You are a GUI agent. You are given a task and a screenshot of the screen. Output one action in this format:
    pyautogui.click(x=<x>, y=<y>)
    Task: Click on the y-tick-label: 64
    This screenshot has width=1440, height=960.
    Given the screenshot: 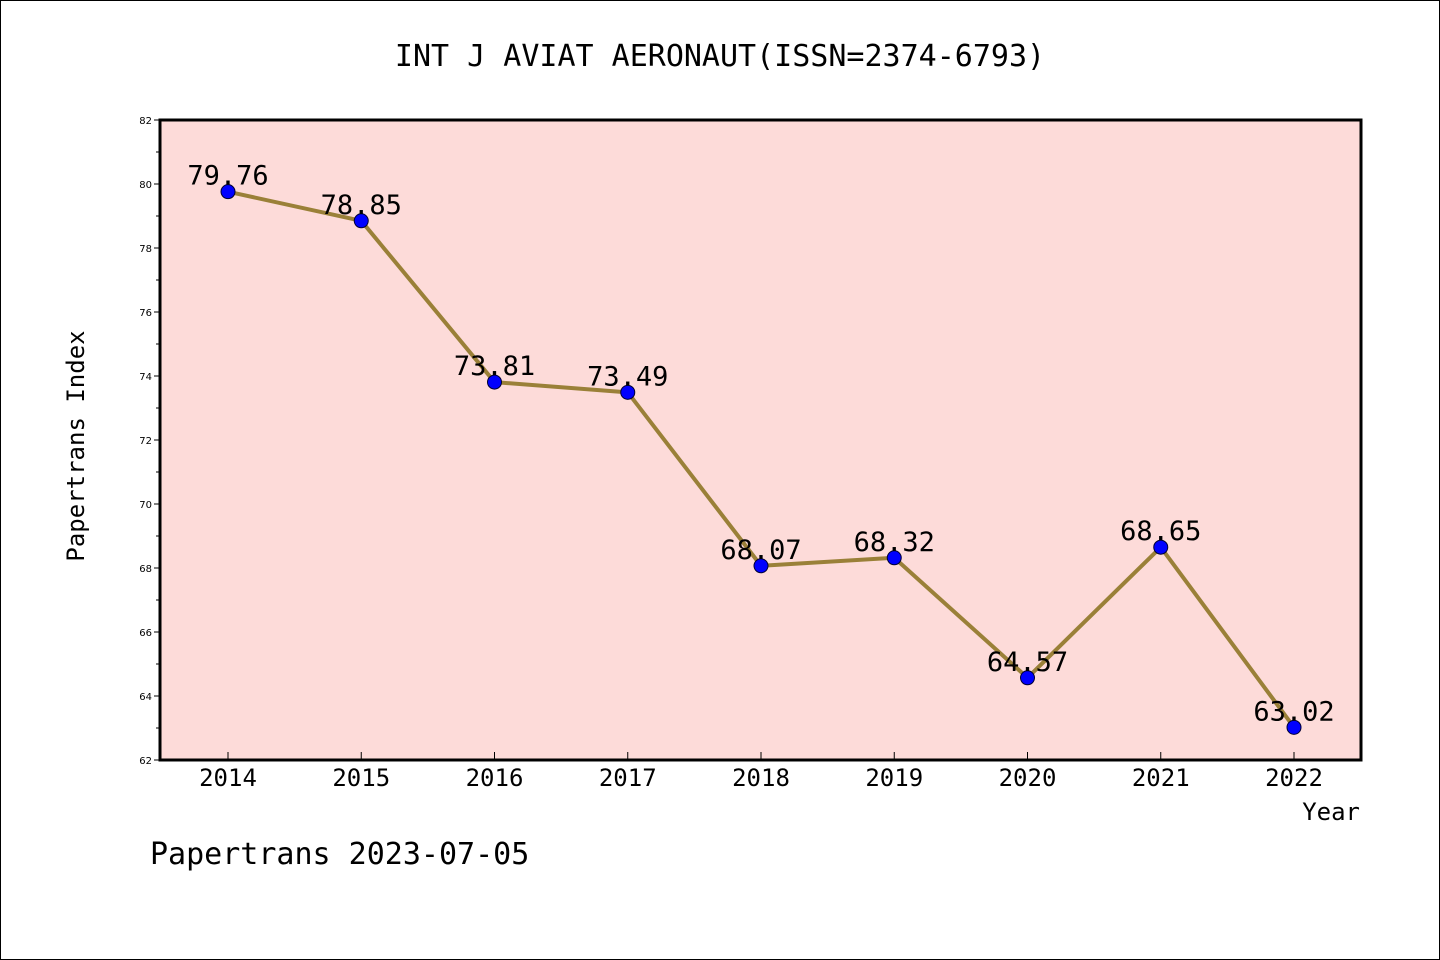 What is the action you would take?
    pyautogui.click(x=145, y=697)
    